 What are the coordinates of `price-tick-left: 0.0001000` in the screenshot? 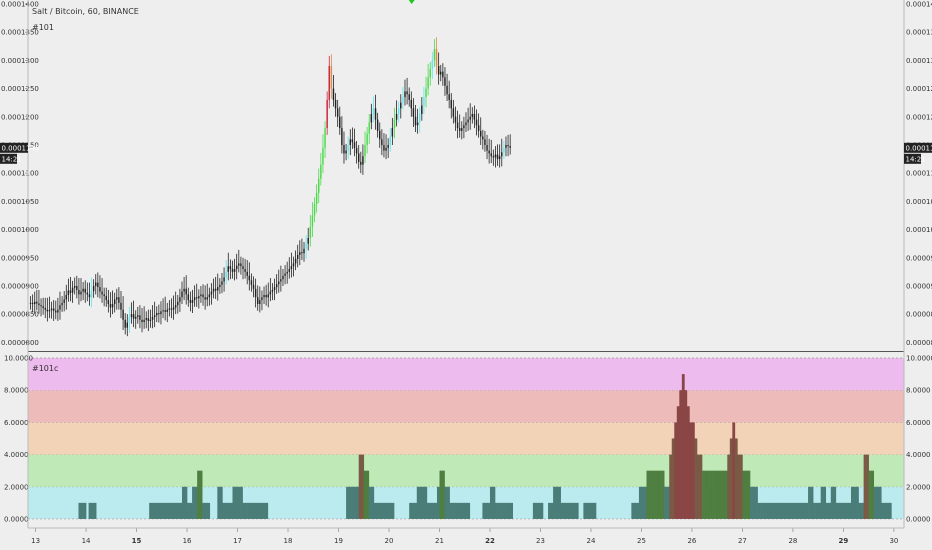 It's located at (20, 230).